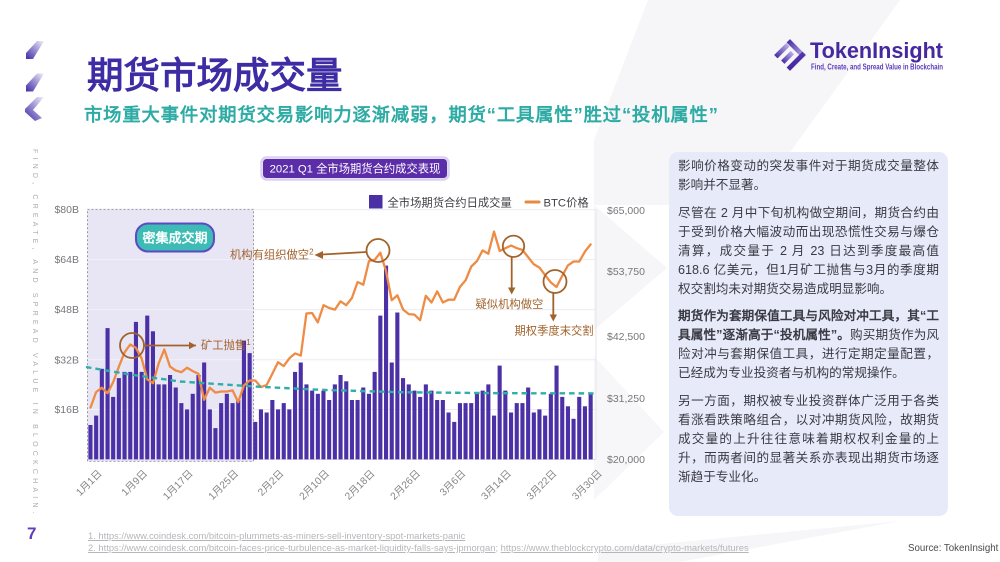  Describe the element at coordinates (66, 260) in the screenshot. I see `svg-text: $64B` at that location.